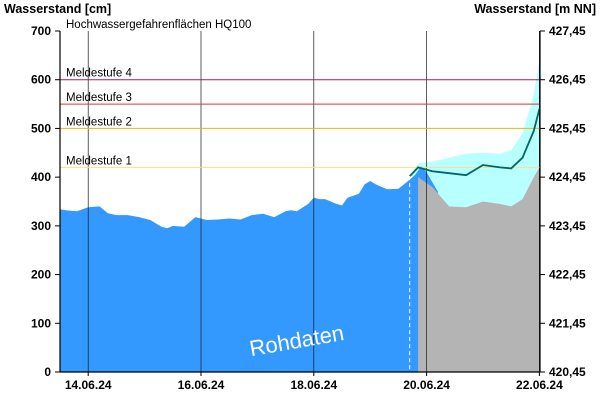 This screenshot has height=408, width=600. I want to click on reference-label: Meldestufe 4, so click(99, 74).